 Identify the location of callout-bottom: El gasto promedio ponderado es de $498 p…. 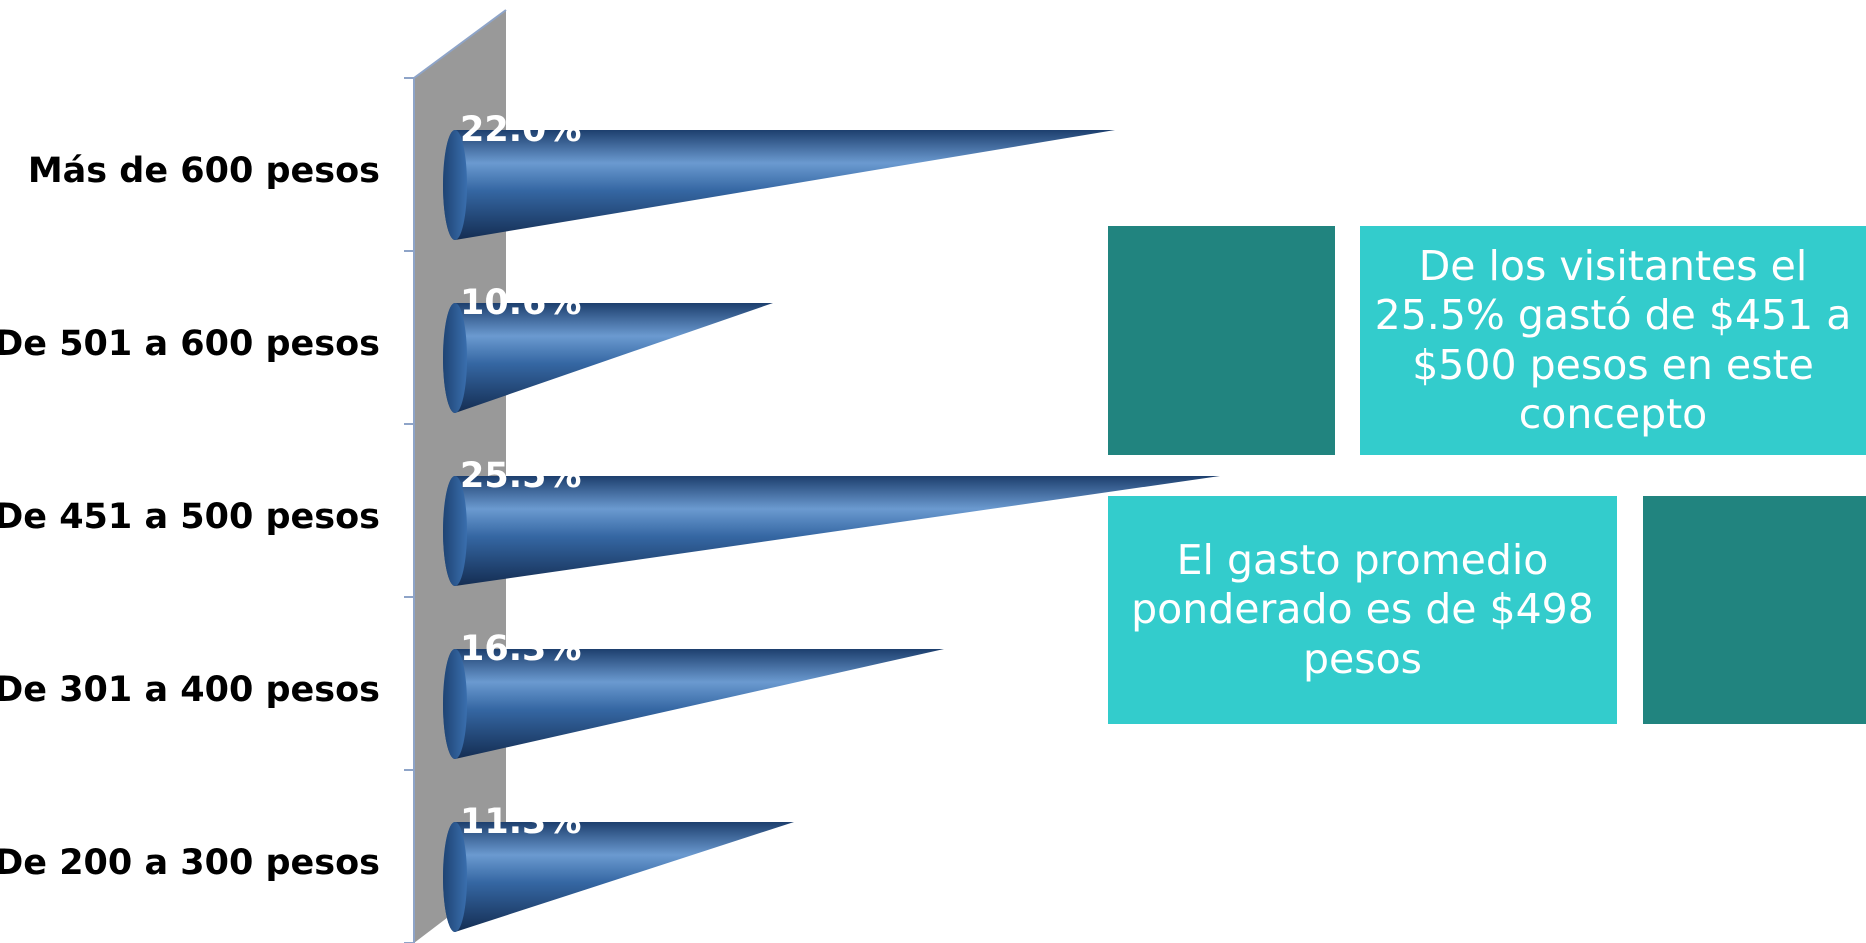
(1362, 610).